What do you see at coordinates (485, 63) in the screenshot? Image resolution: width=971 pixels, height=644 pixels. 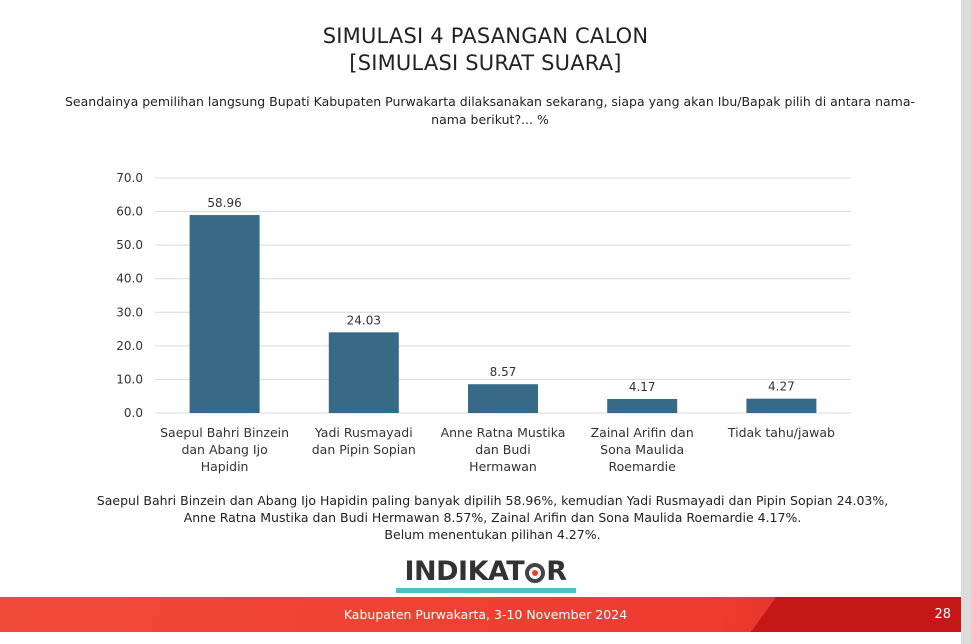 I see `slide-subtitle: [SIMULASI SURAT SUARA]` at bounding box center [485, 63].